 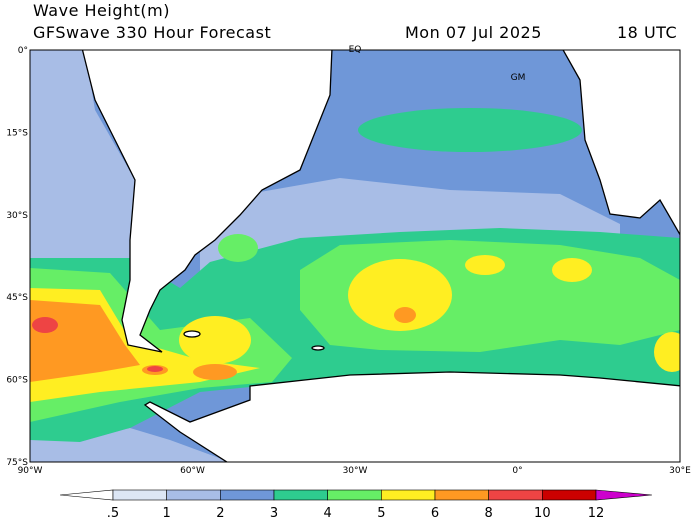 What do you see at coordinates (113, 513) in the screenshot?
I see `colorbar-label: .5` at bounding box center [113, 513].